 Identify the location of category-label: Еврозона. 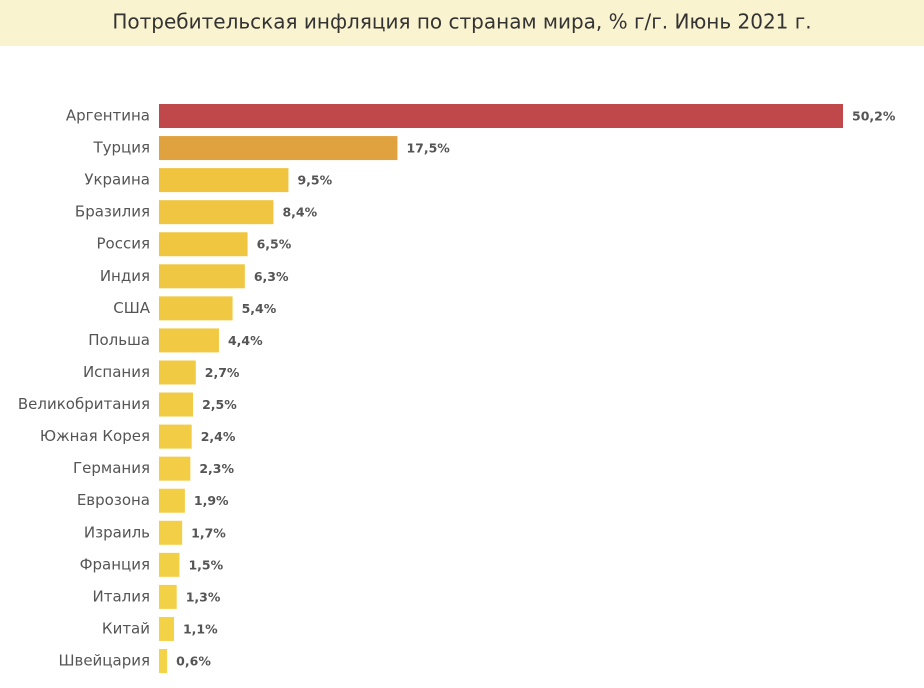
(113, 500).